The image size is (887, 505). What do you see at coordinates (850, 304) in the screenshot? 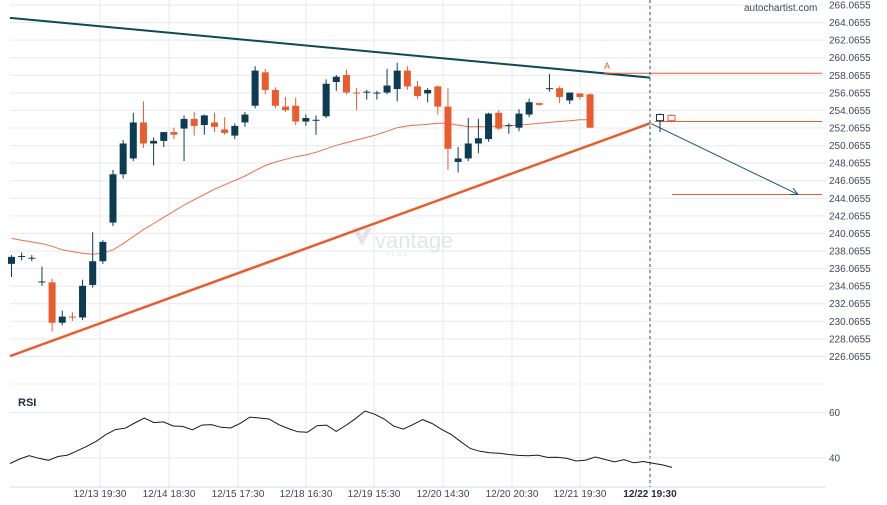
I see `price-tick-label: 232.0655` at bounding box center [850, 304].